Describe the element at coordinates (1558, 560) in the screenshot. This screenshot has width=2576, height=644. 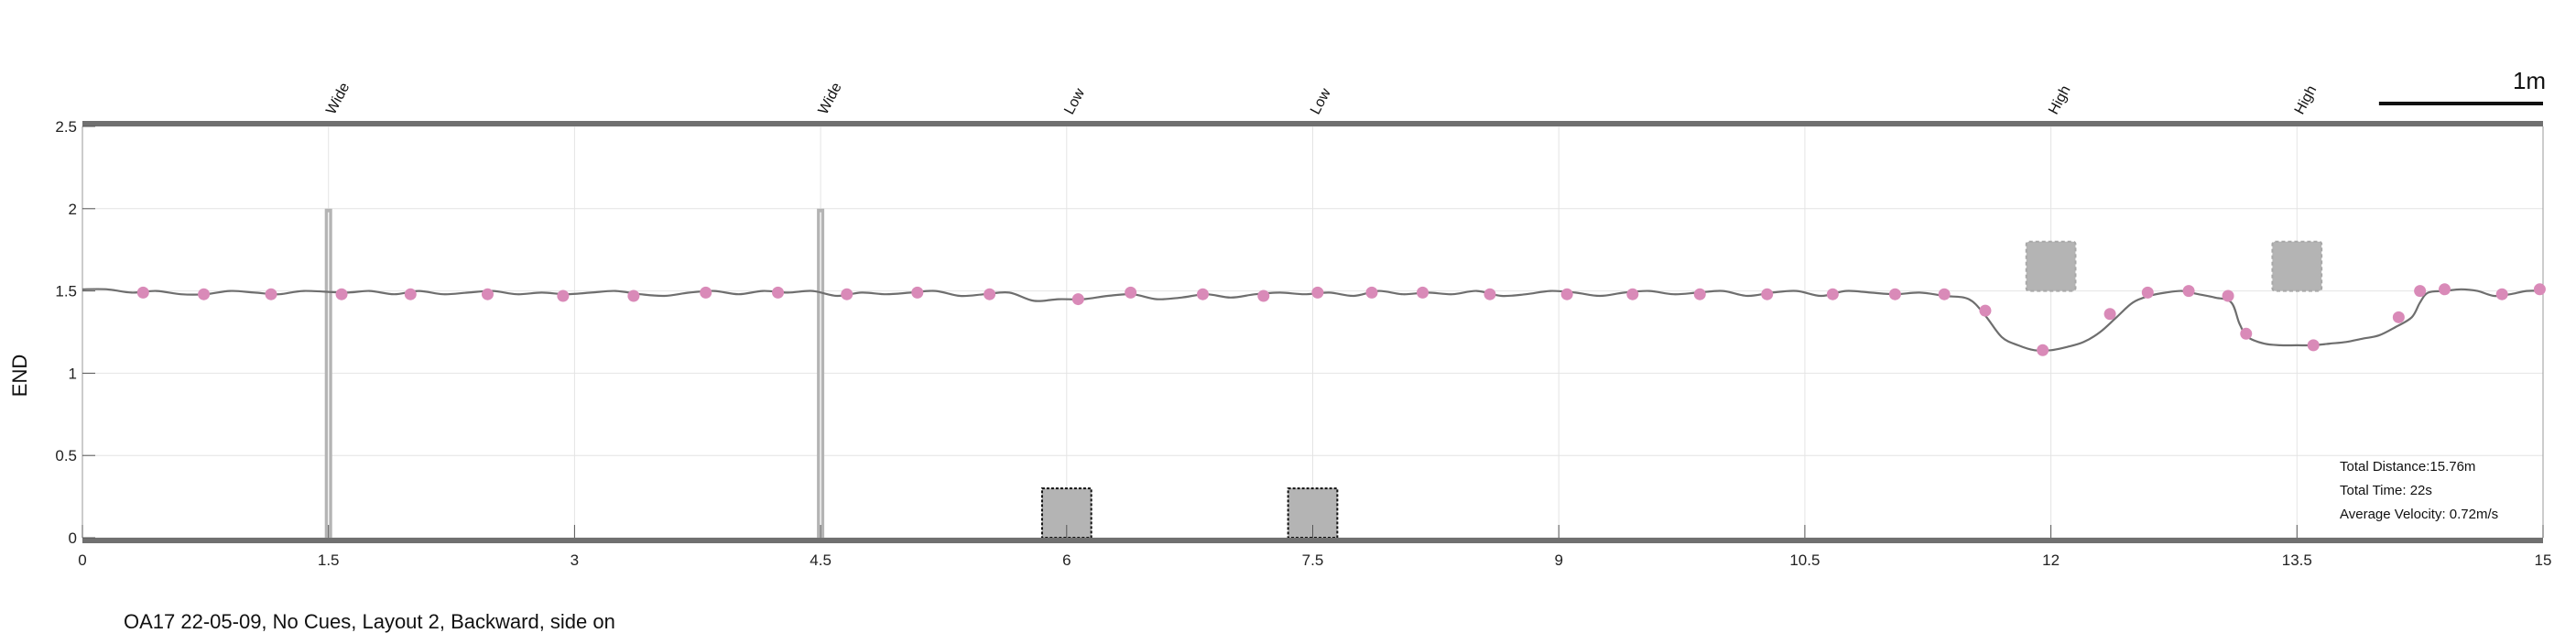
I see `x-tick-label: 9` at that location.